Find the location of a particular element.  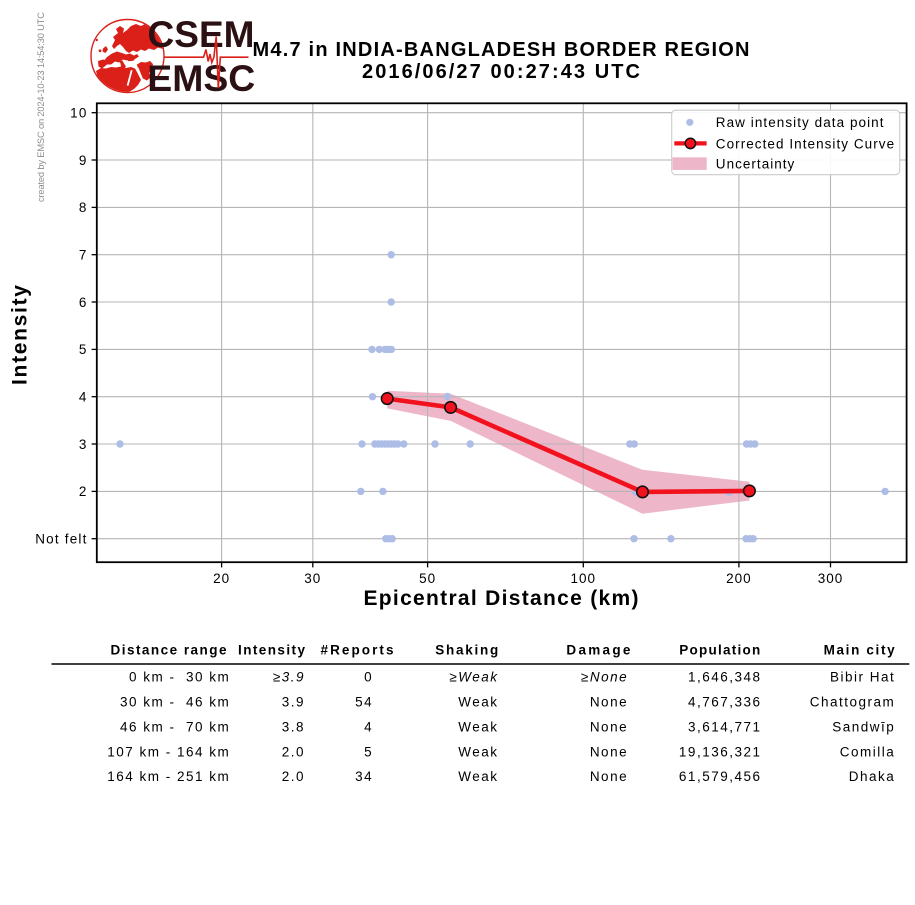

svg-text: Bibir Hat is located at coordinates (862, 677).